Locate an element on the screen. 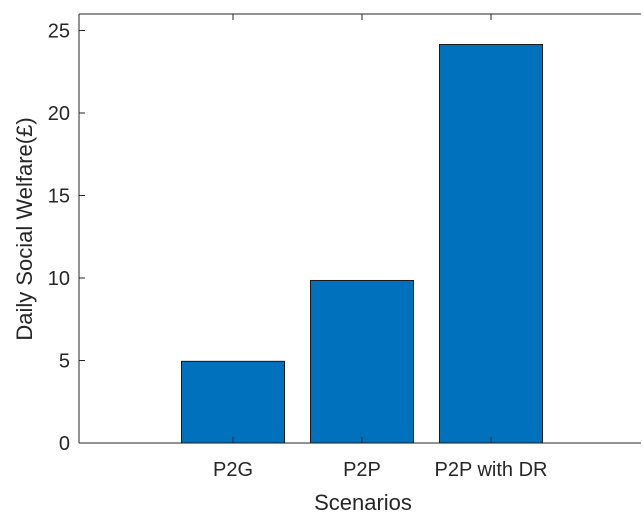 The image size is (643, 515). bar-p2p is located at coordinates (362, 361).